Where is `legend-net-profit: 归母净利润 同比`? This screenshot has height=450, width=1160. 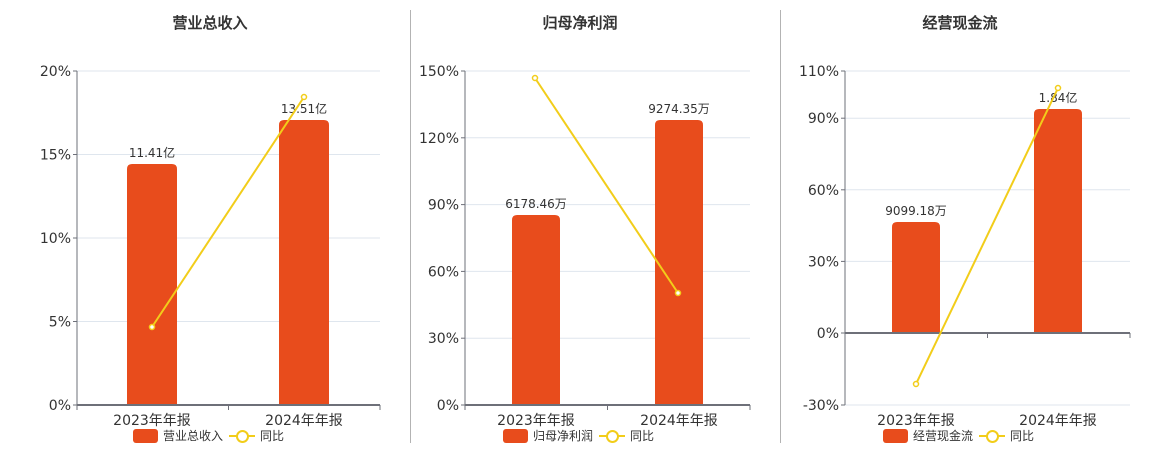 legend-net-profit: 归母净利润 同比 is located at coordinates (578, 435).